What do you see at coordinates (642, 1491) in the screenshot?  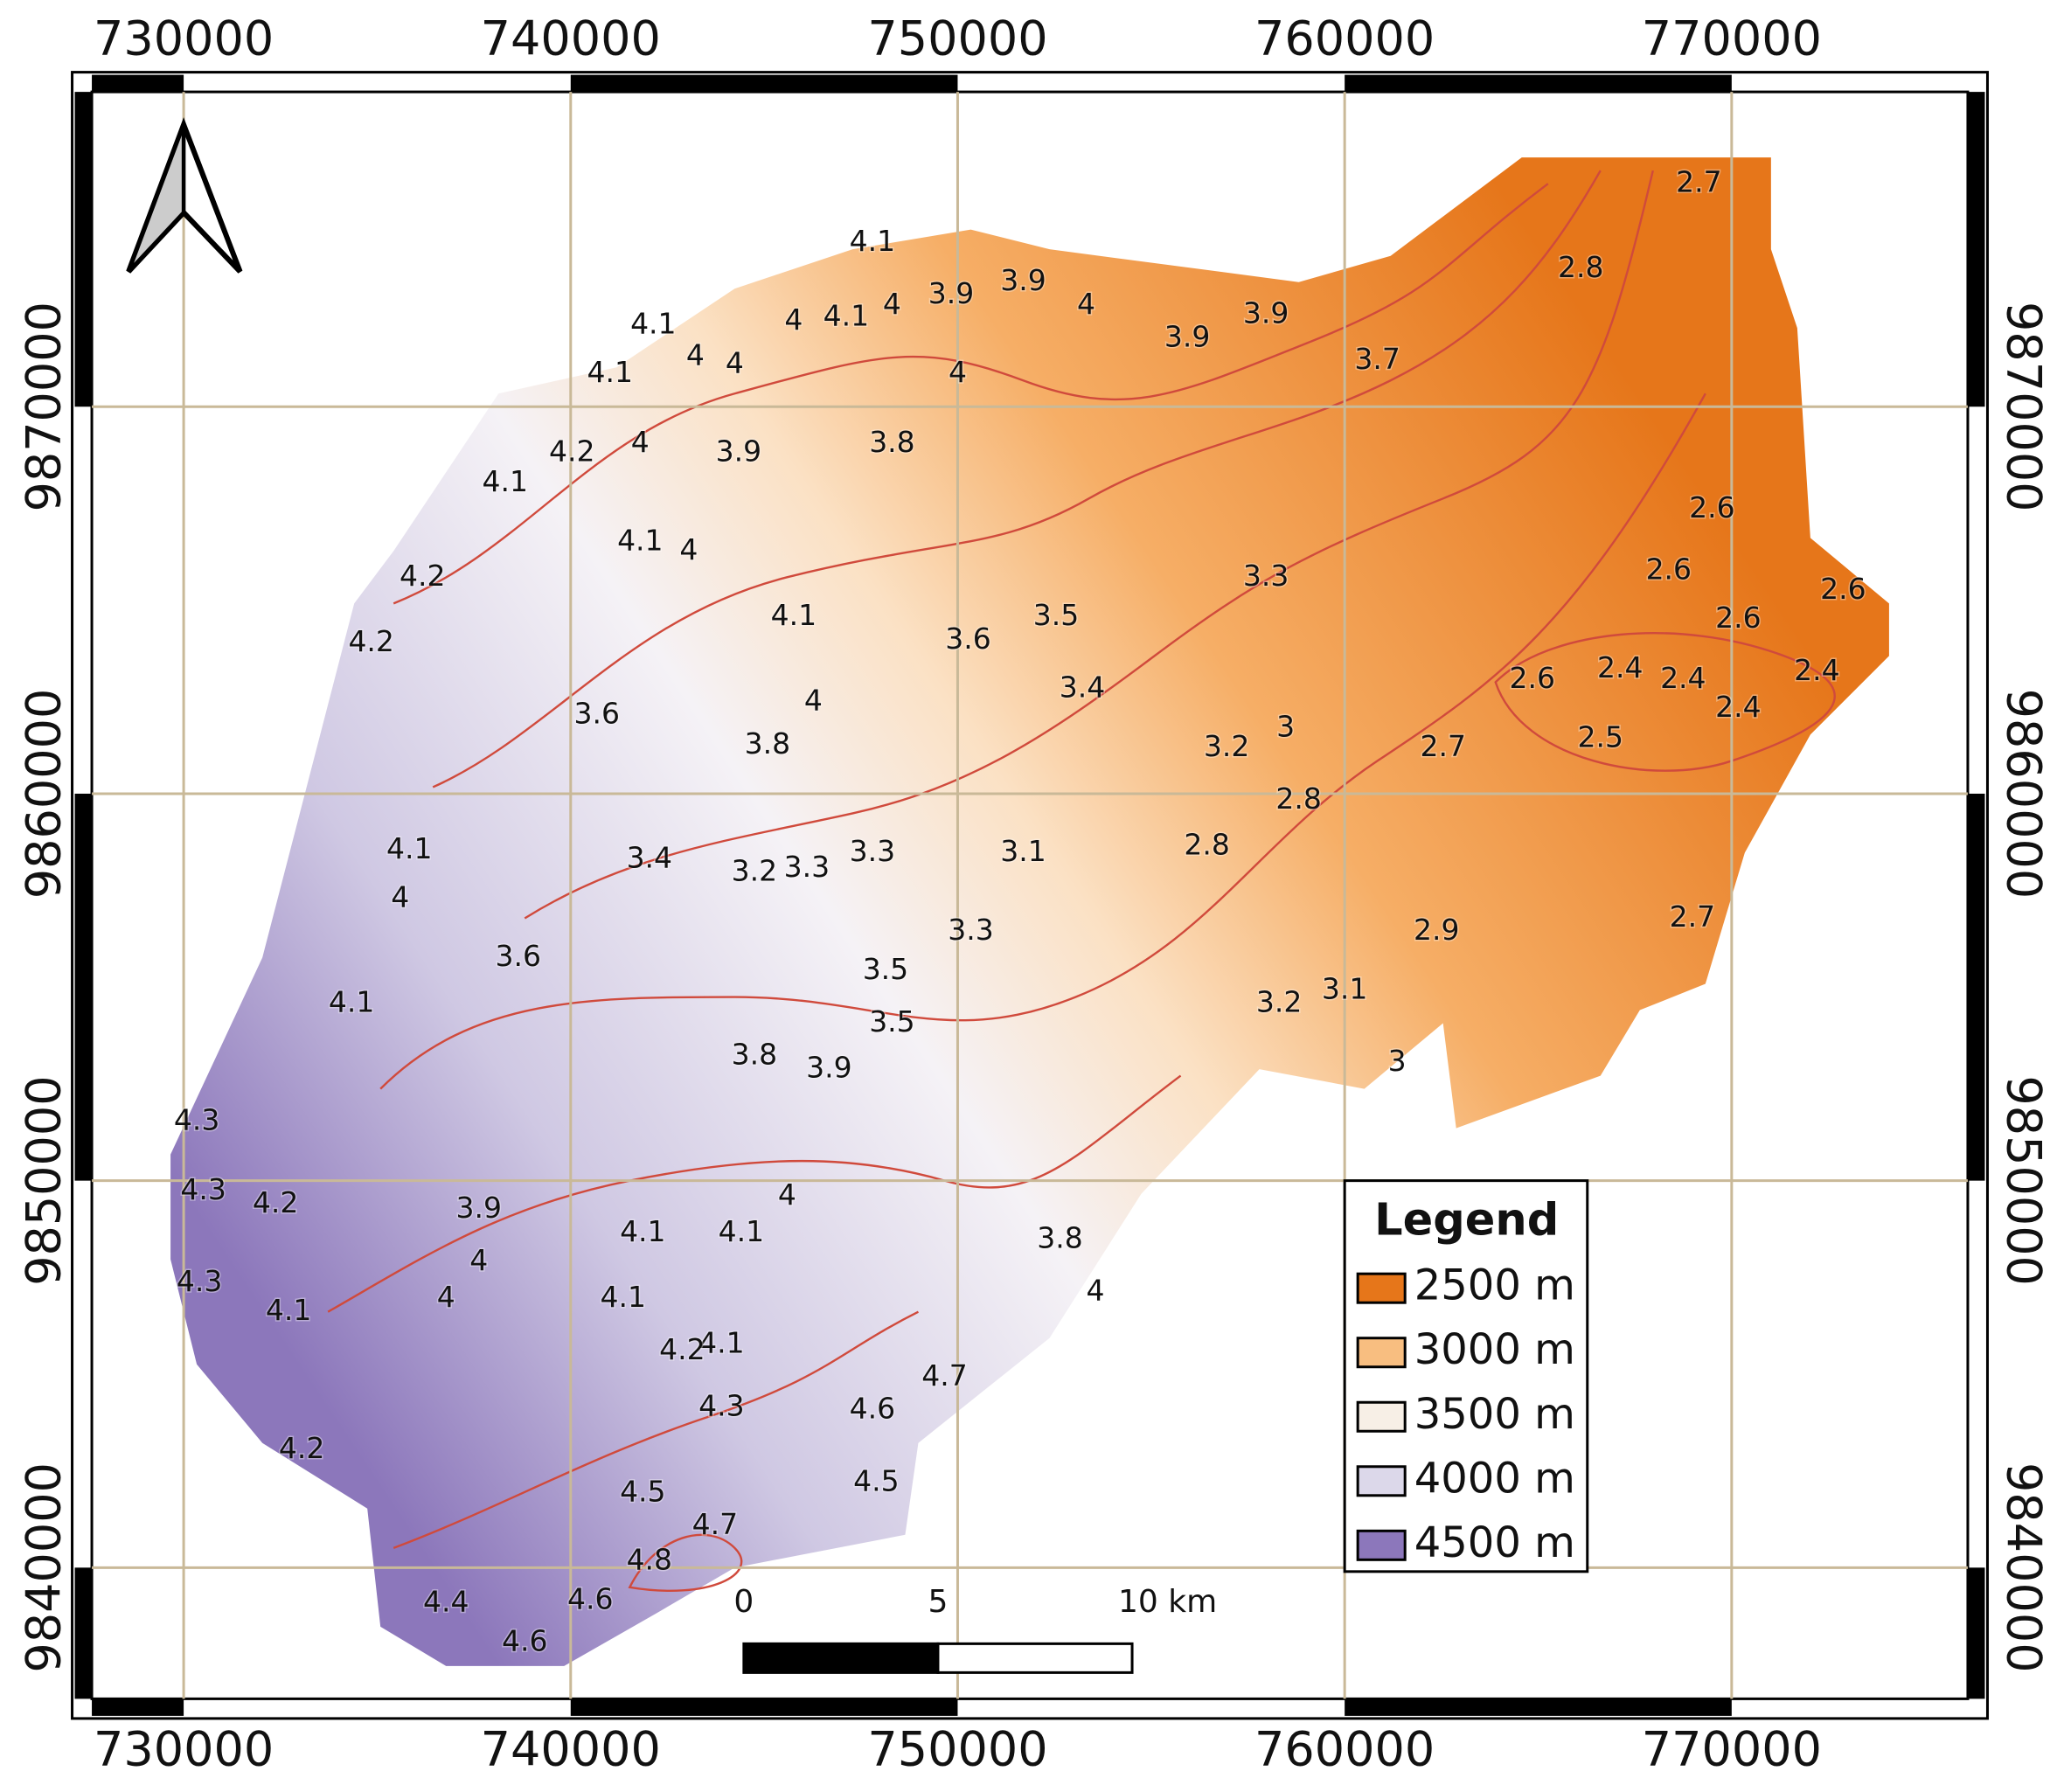 I see `contour-label: 4.5` at bounding box center [642, 1491].